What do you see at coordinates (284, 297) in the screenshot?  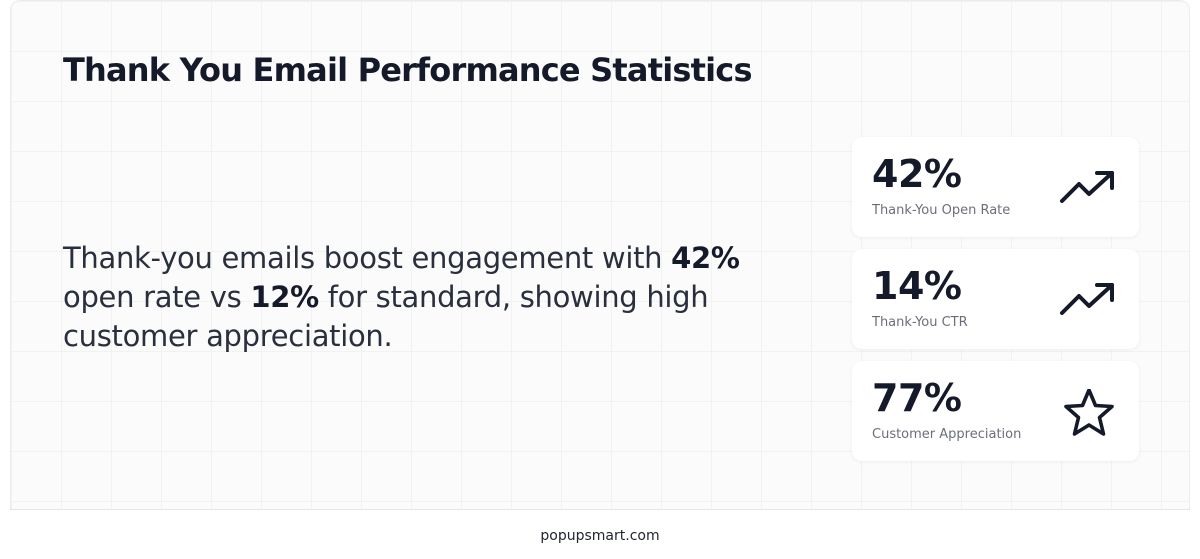 I see `description-highlight-standard-rate: 12%` at bounding box center [284, 297].